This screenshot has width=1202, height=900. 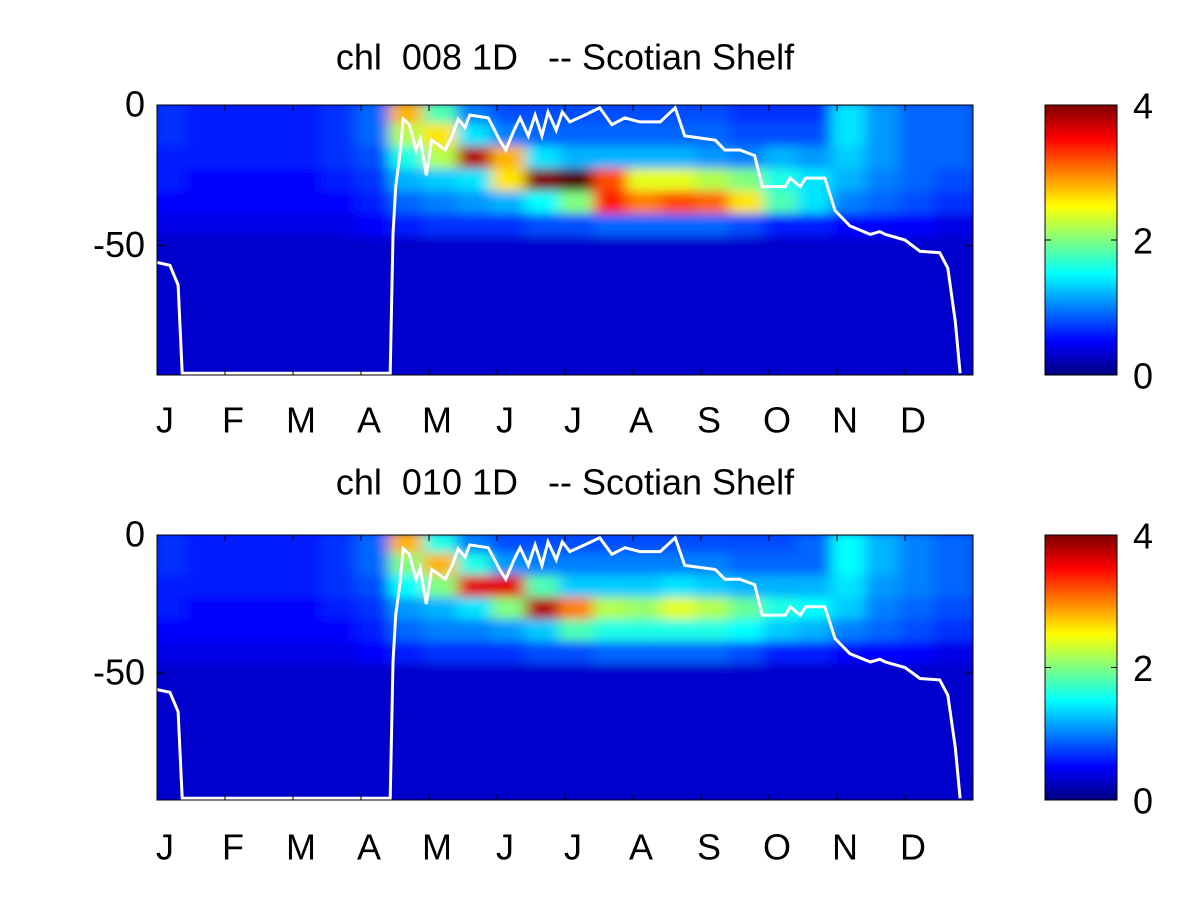 What do you see at coordinates (565, 482) in the screenshot?
I see `chart-title: chl 010 1D -- Scotian Shelf` at bounding box center [565, 482].